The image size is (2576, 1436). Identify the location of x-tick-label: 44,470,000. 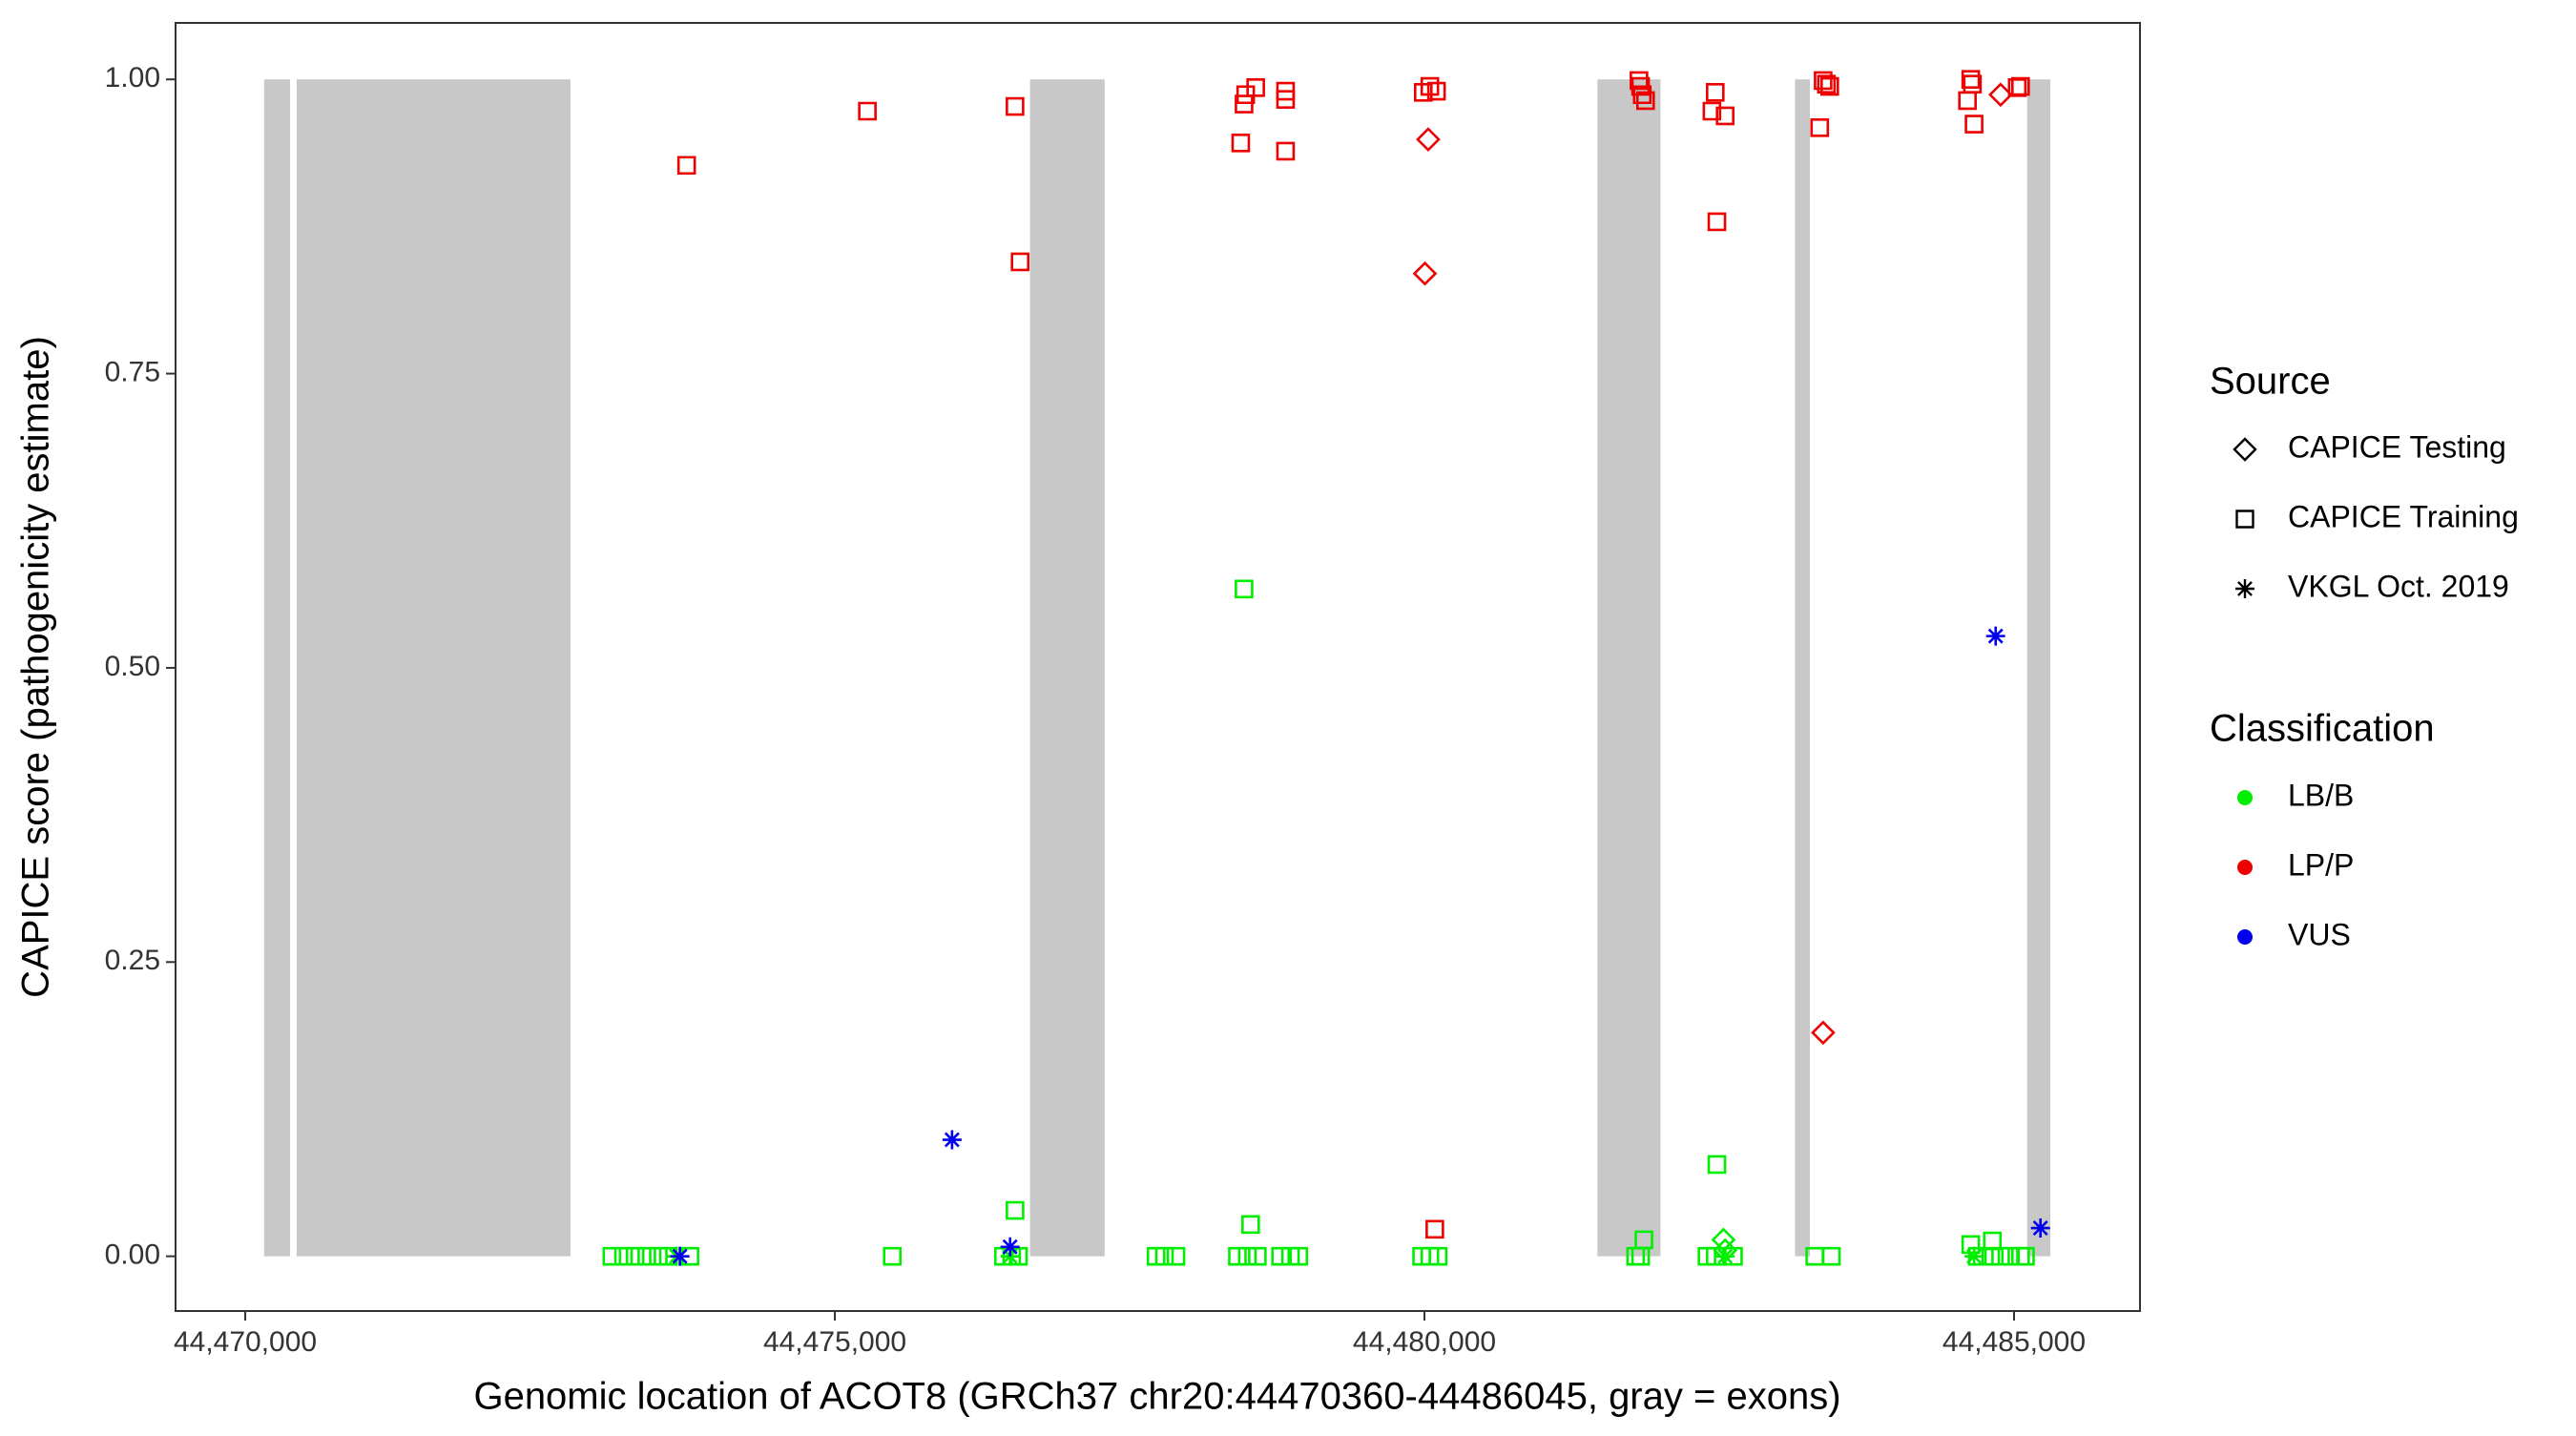
(245, 1342).